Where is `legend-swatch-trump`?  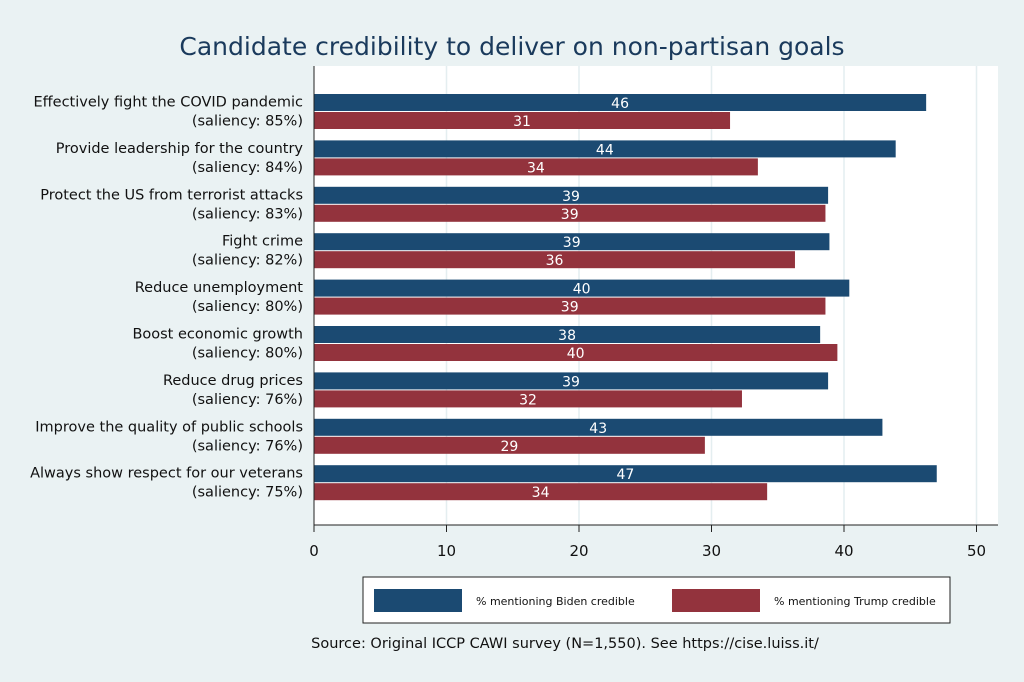
legend-swatch-trump is located at coordinates (716, 600).